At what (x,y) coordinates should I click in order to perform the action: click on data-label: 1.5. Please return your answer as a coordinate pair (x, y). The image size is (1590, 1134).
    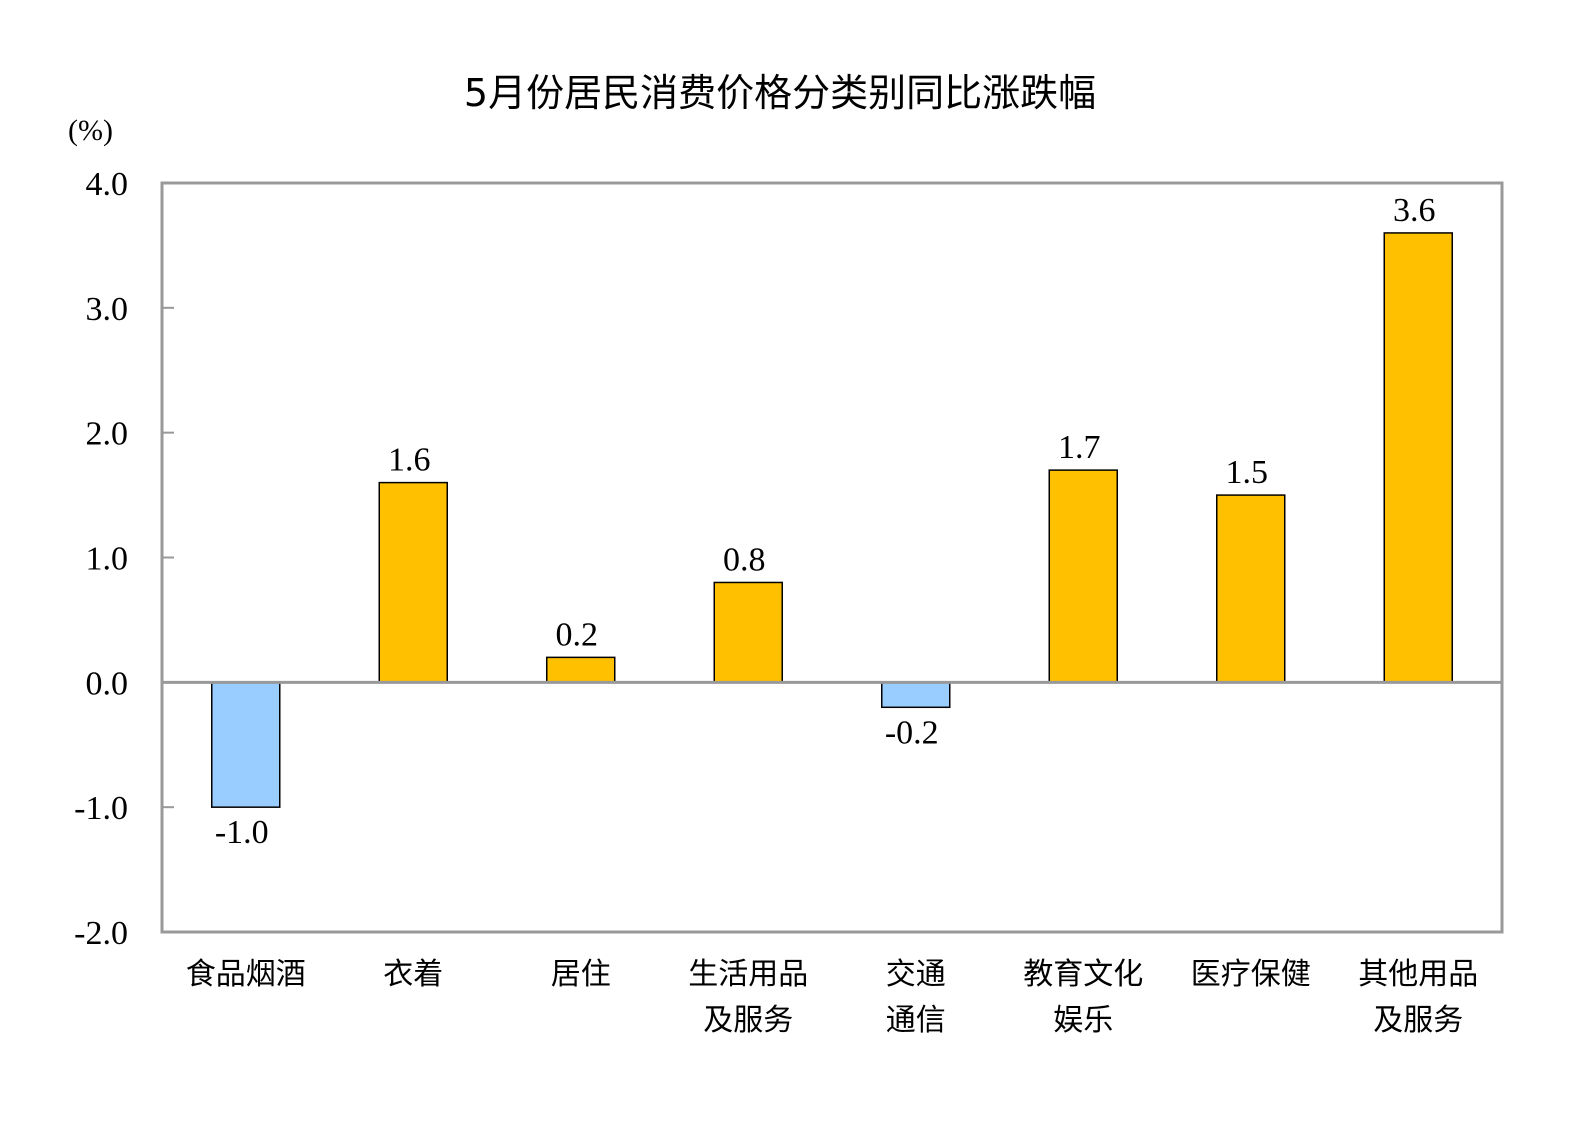
    Looking at the image, I should click on (1247, 472).